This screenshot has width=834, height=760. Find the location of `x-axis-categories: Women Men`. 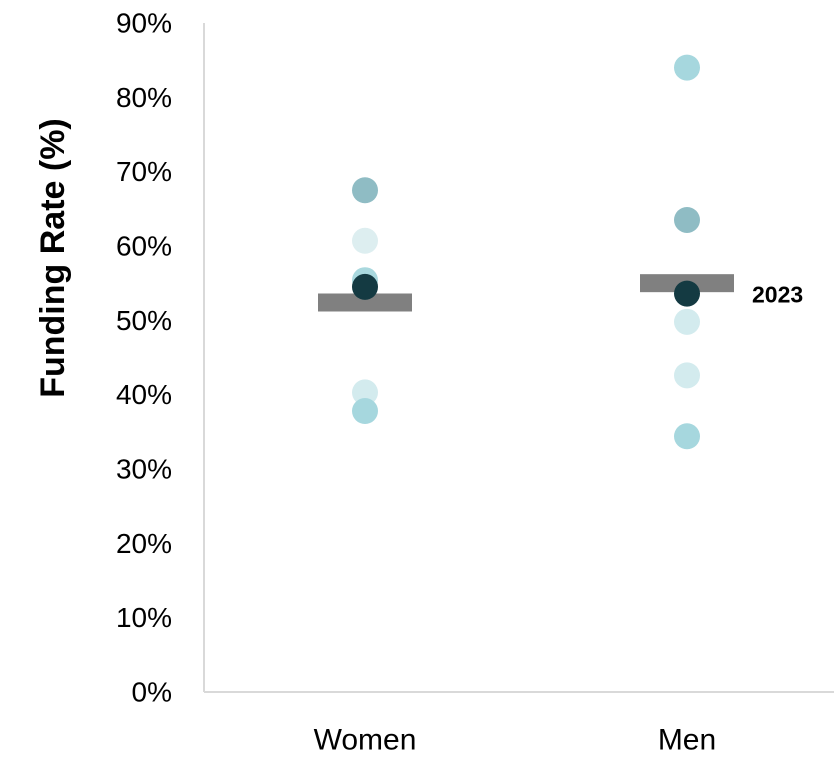

x-axis-categories: Women Men is located at coordinates (515, 740).